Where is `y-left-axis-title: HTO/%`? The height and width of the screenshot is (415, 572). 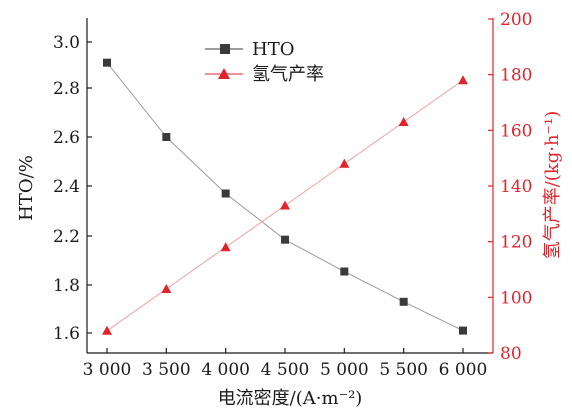
y-left-axis-title: HTO/% is located at coordinates (26, 188).